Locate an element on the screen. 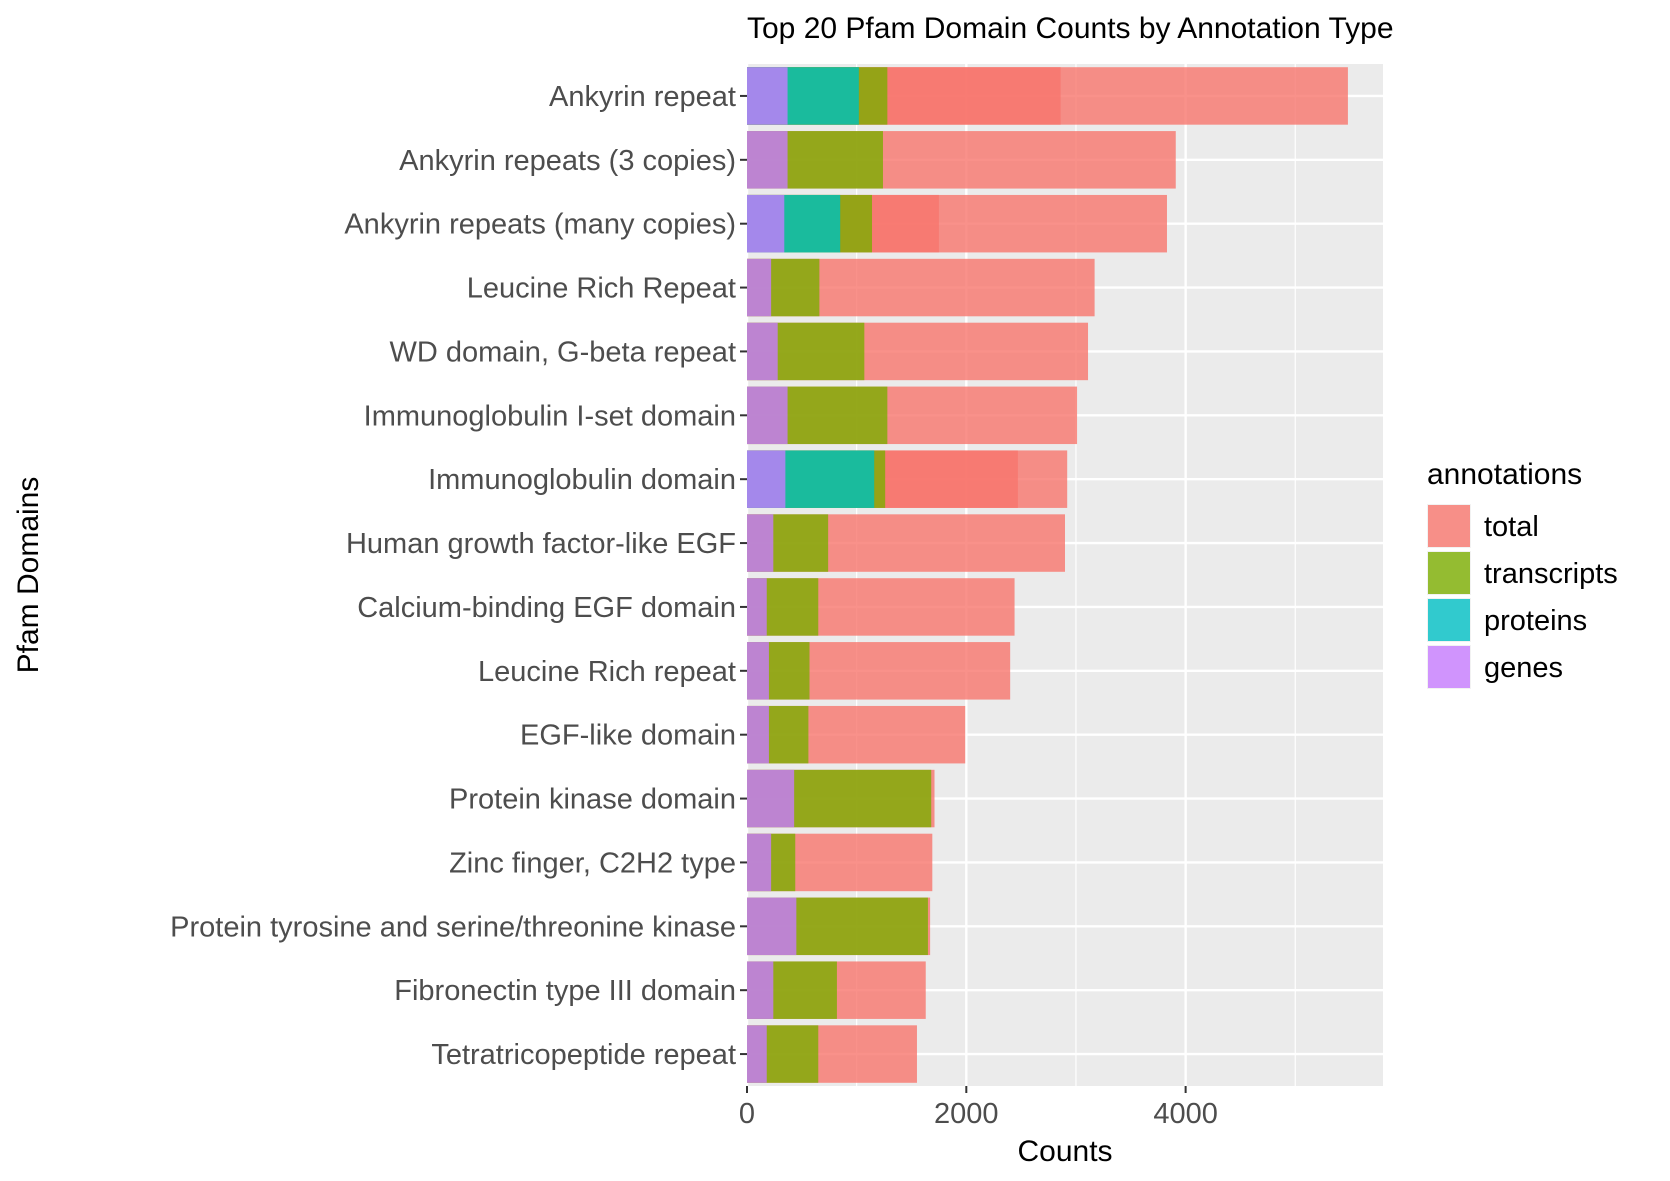 The width and height of the screenshot is (1670, 1181). y-axis-title: Pfam Domains is located at coordinates (28, 575).